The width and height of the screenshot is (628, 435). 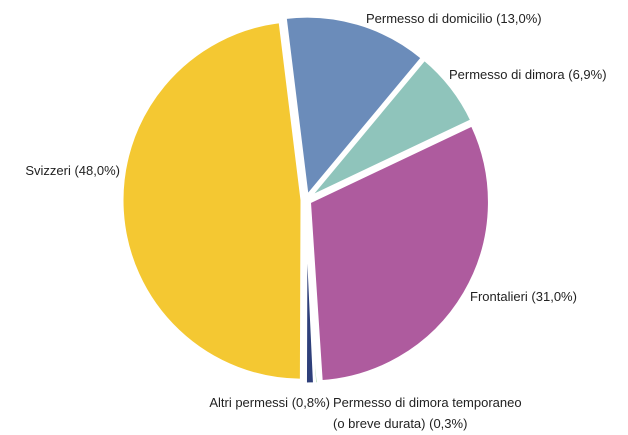 I want to click on slice-label: Permesso di domicilio (13,0%), so click(x=454, y=18).